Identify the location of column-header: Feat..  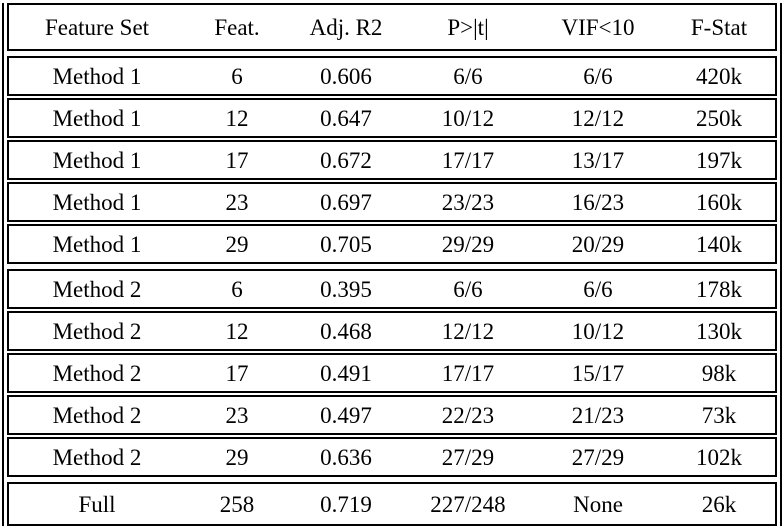
(237, 27).